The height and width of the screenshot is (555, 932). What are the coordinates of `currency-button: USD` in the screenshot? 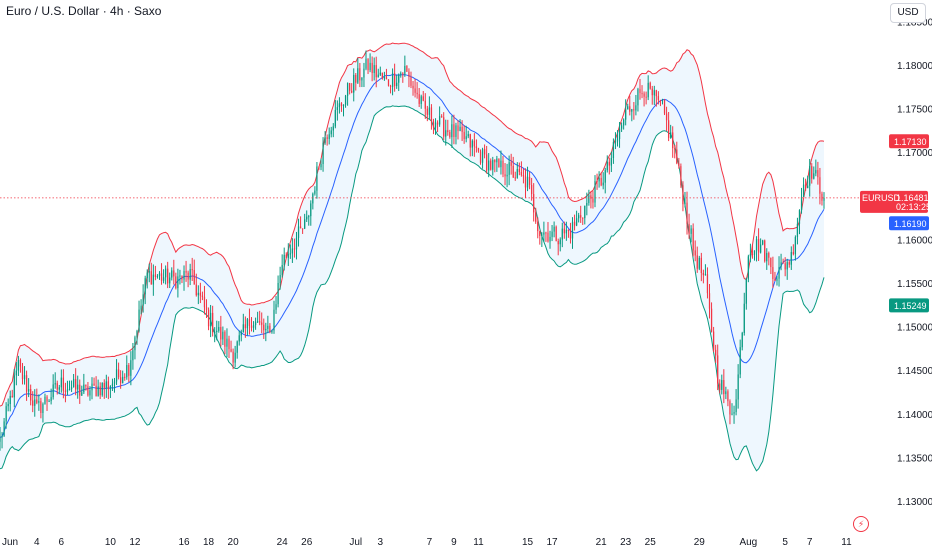 It's located at (908, 13).